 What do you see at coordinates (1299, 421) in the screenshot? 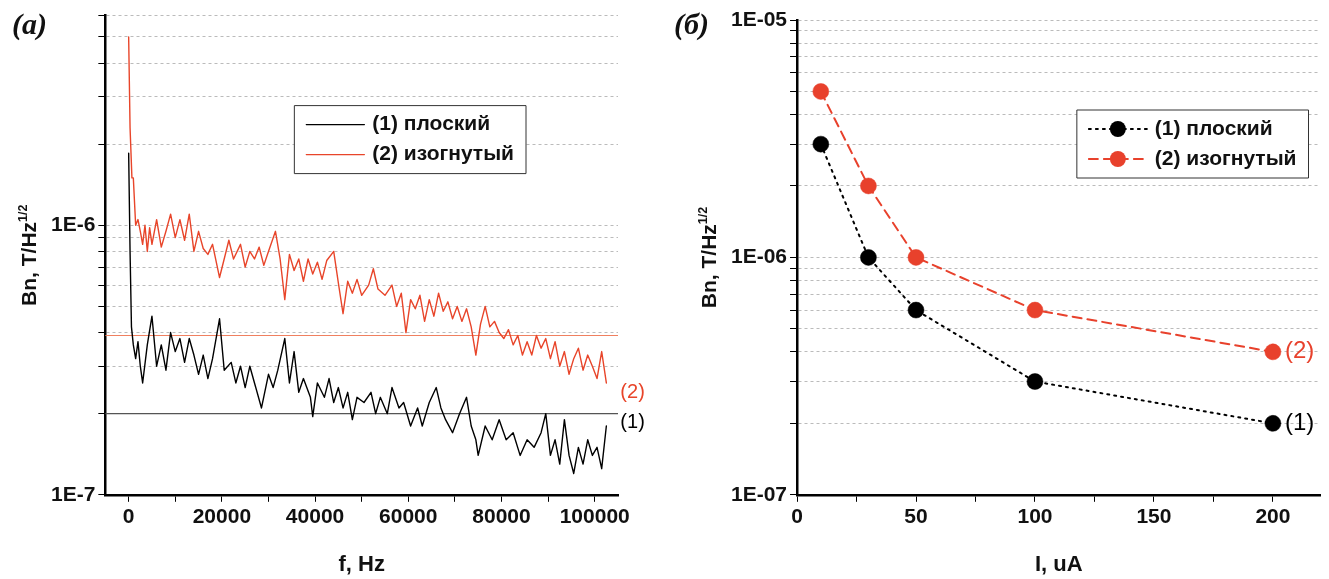
I see `annotation: (1)` at bounding box center [1299, 421].